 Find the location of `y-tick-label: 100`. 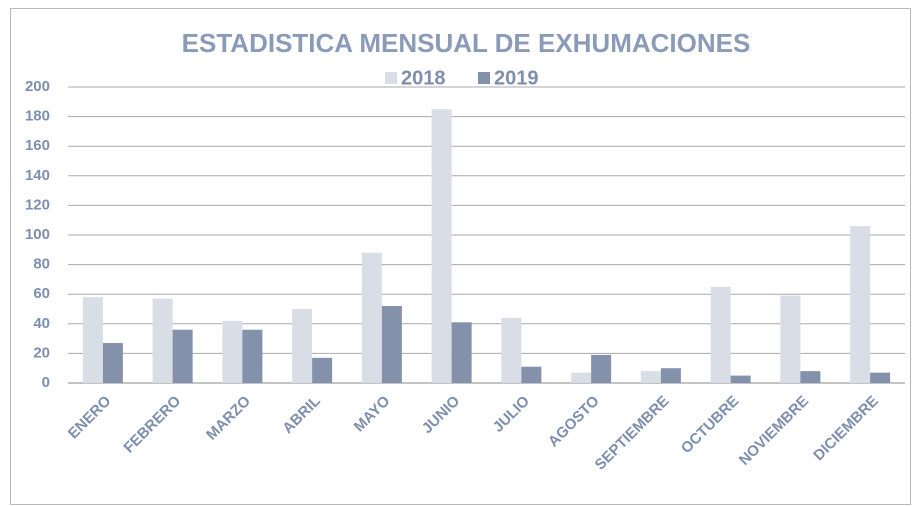

y-tick-label: 100 is located at coordinates (37, 234).